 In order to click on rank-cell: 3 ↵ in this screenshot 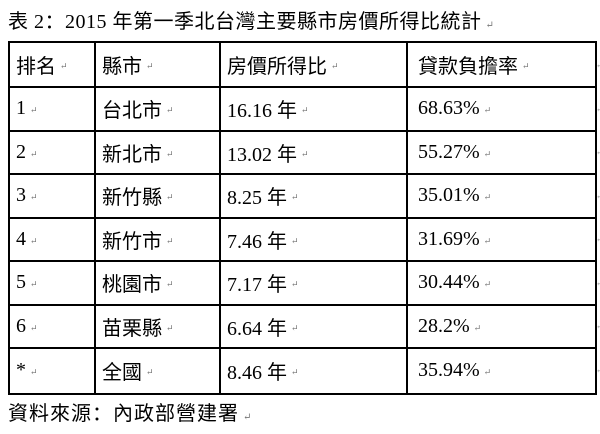, I will do `click(53, 197)`.